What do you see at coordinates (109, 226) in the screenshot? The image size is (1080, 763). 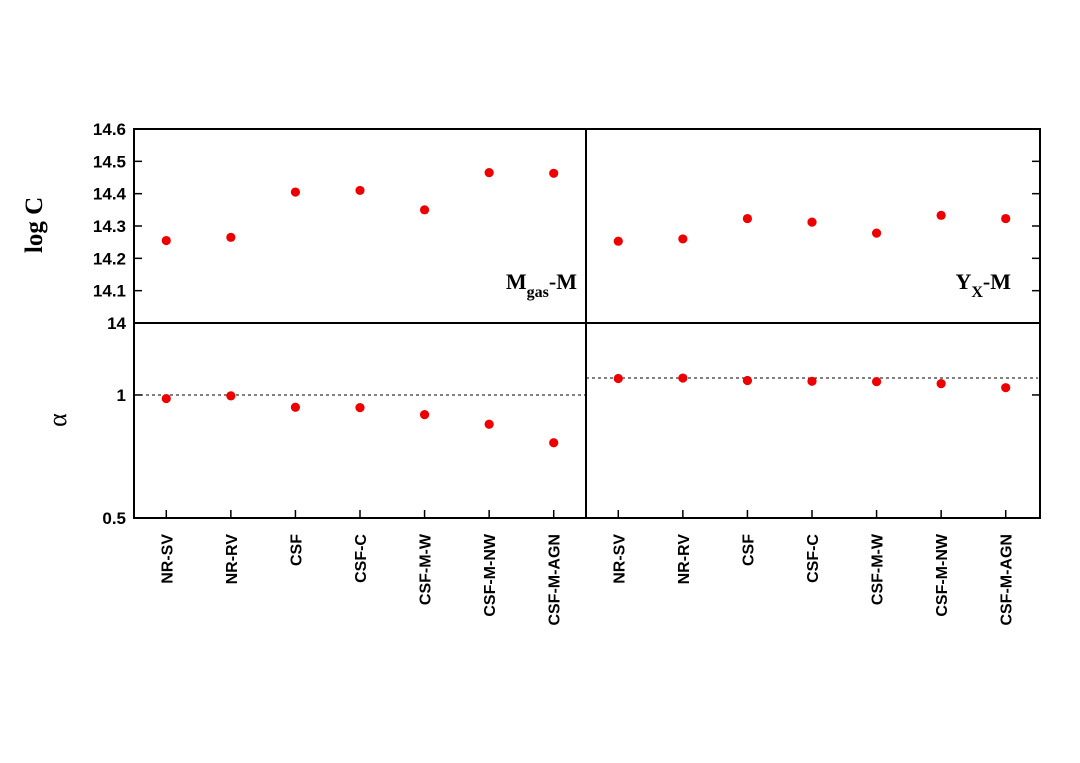 I see `y-tick-label-logc: 14.3` at bounding box center [109, 226].